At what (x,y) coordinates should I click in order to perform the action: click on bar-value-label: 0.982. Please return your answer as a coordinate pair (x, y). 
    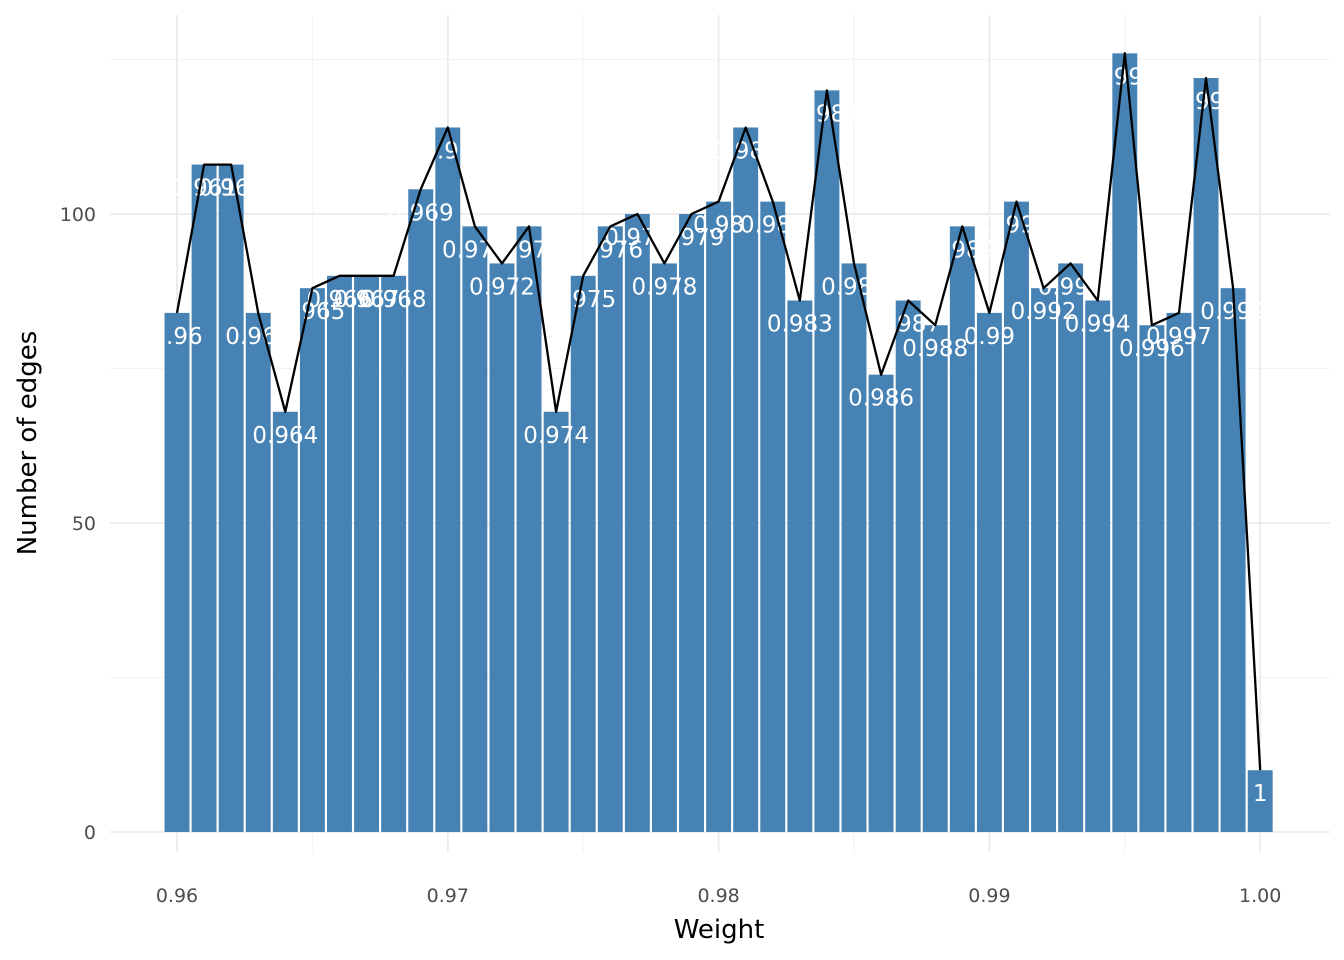
    Looking at the image, I should click on (773, 226).